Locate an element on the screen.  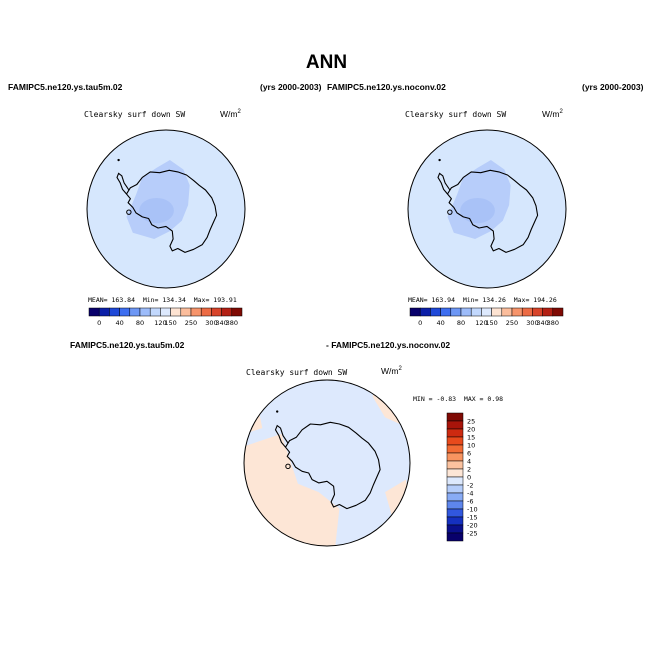
colorbar-tick-label: -10 is located at coordinates (472, 509).